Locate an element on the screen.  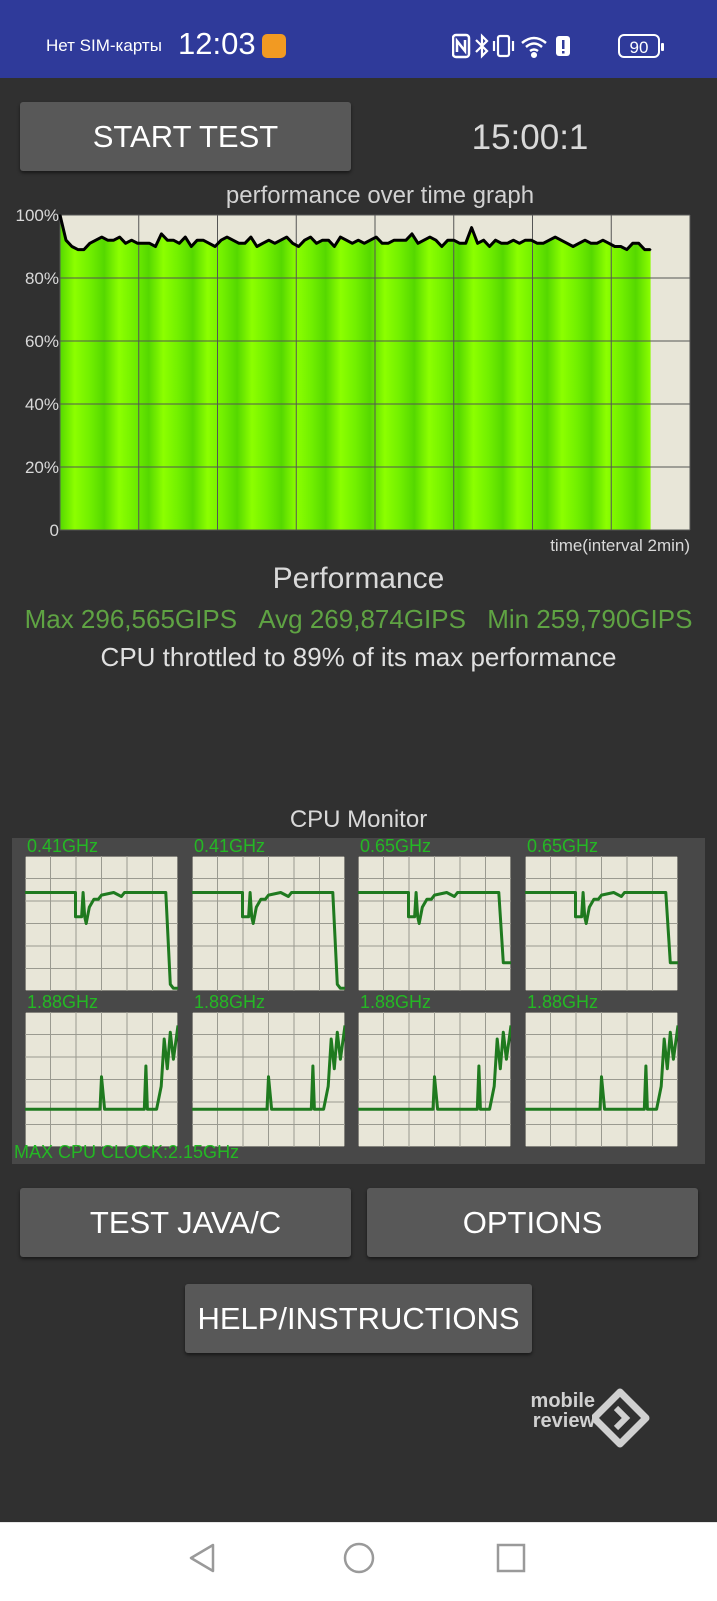
recents-icon is located at coordinates (511, 1558).